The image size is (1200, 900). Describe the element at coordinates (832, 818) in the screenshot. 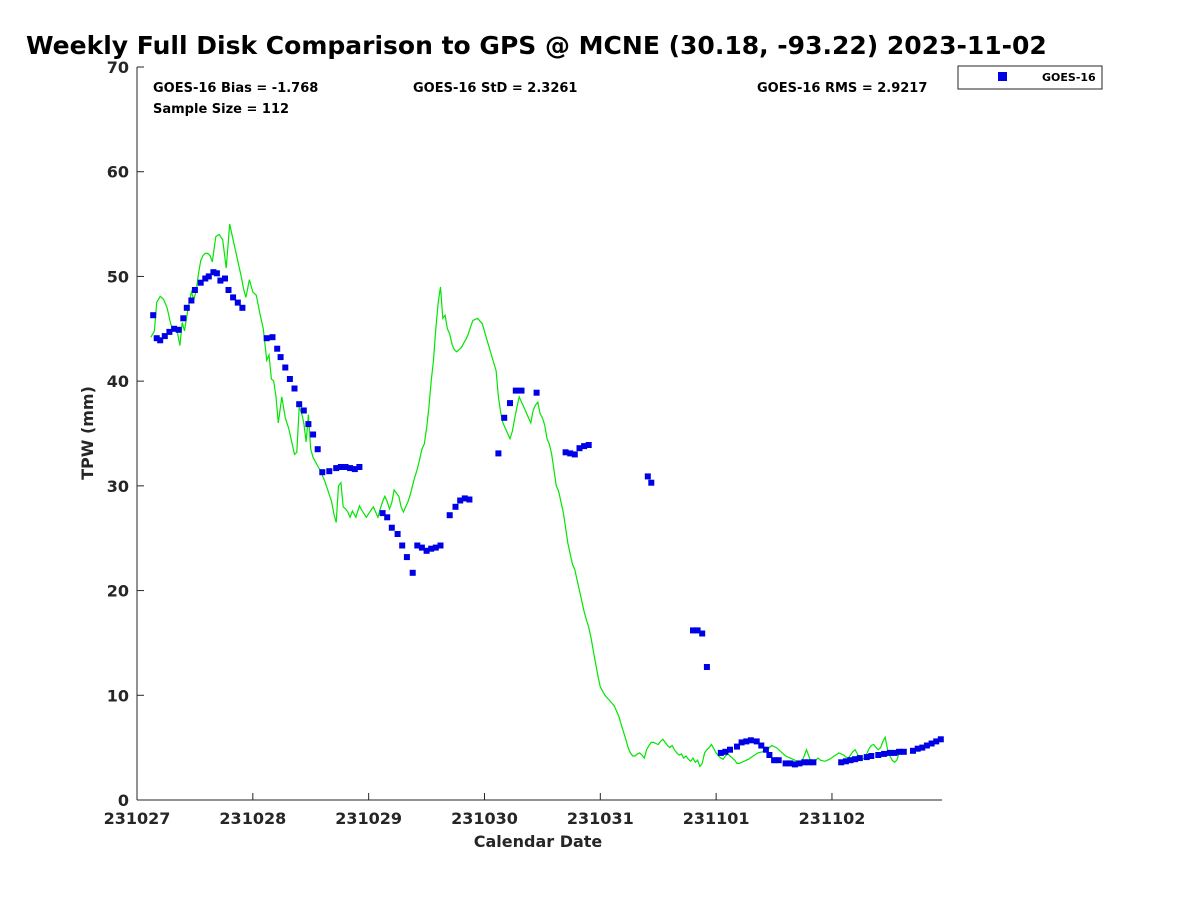

I see `x-tick-label: 231102` at that location.